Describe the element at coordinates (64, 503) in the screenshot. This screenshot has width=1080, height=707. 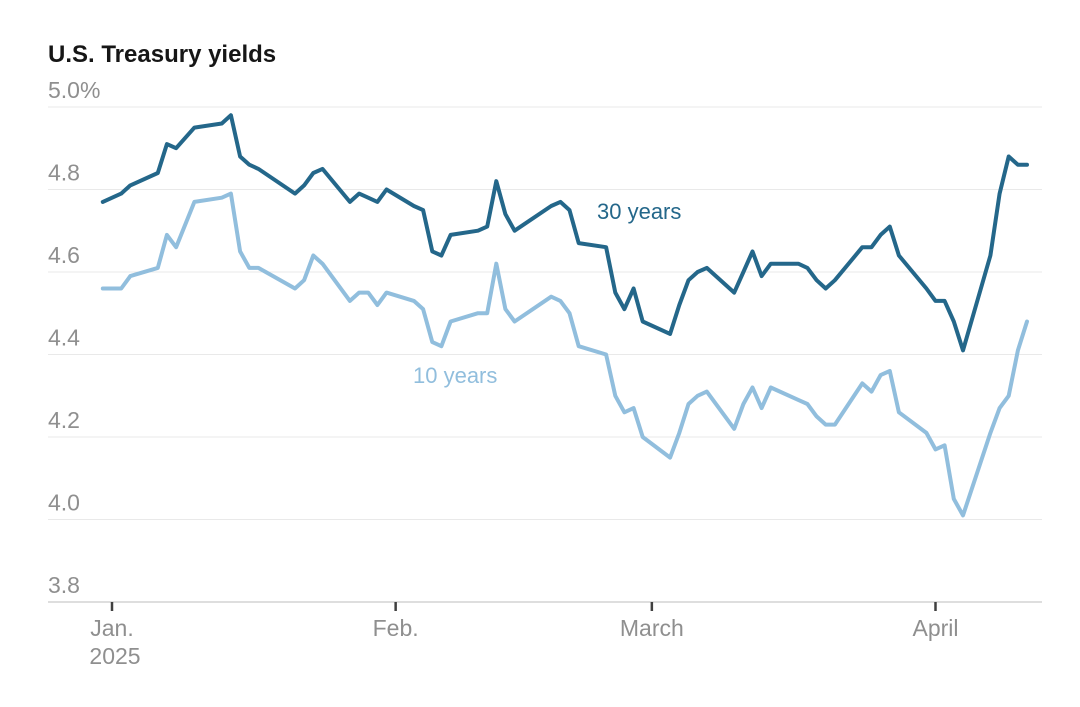
I see `y-axis-label: 4.0` at that location.